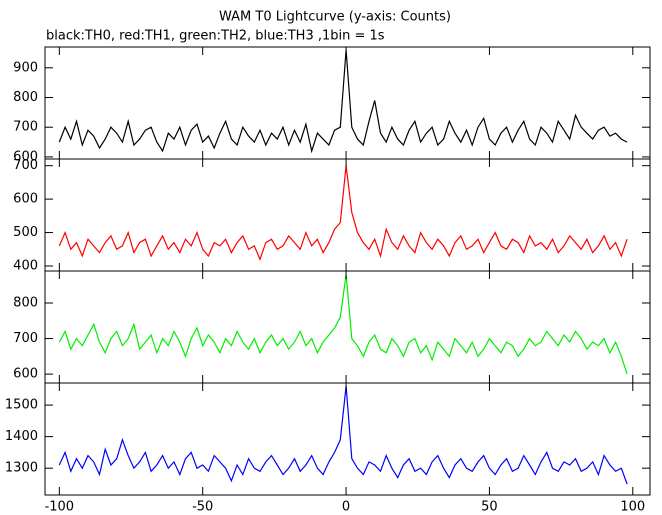 The width and height of the screenshot is (662, 515). What do you see at coordinates (21, 436) in the screenshot?
I see `y-tick-label: 1400` at bounding box center [21, 436].